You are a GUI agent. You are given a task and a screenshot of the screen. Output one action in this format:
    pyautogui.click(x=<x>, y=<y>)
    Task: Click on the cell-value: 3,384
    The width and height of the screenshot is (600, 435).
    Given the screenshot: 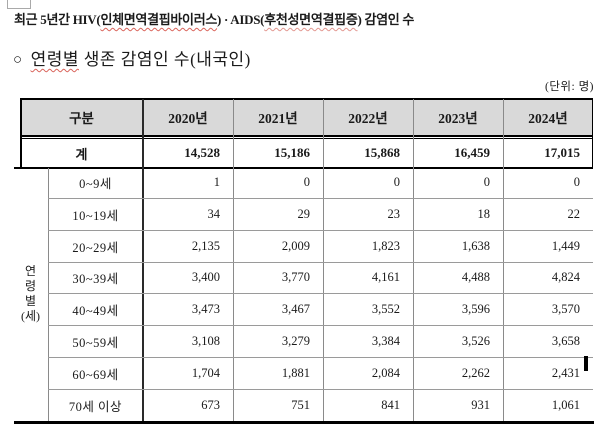 What is the action you would take?
    pyautogui.click(x=385, y=340)
    